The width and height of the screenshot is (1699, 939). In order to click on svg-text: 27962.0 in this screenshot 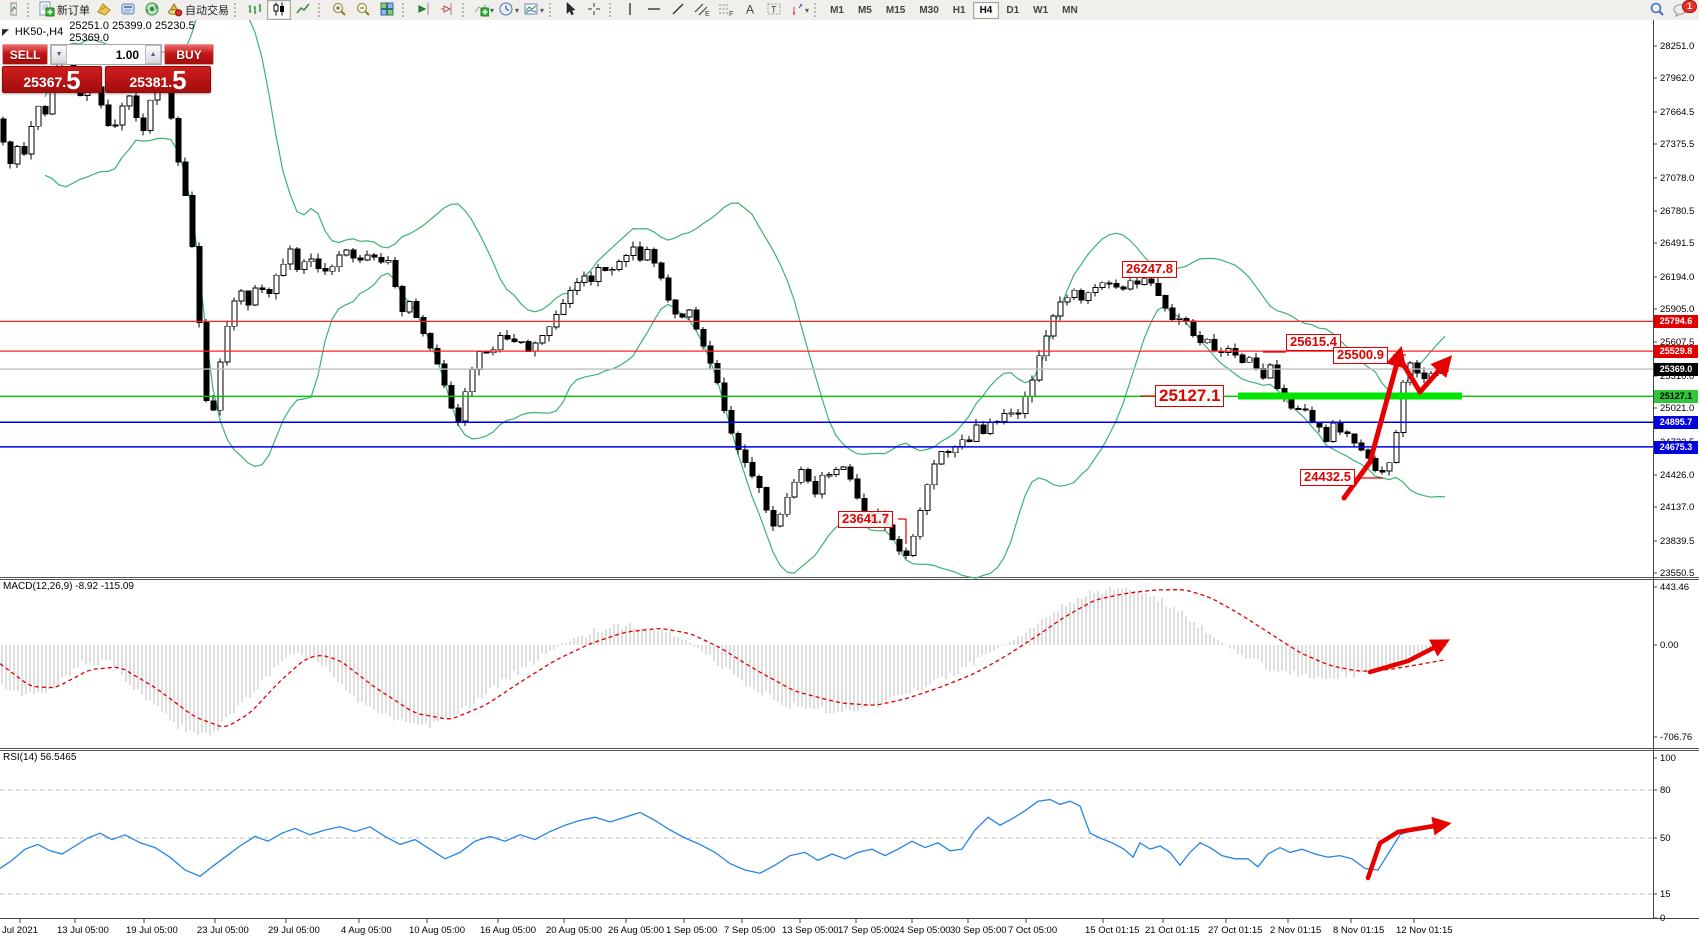, I will do `click(1677, 78)`.